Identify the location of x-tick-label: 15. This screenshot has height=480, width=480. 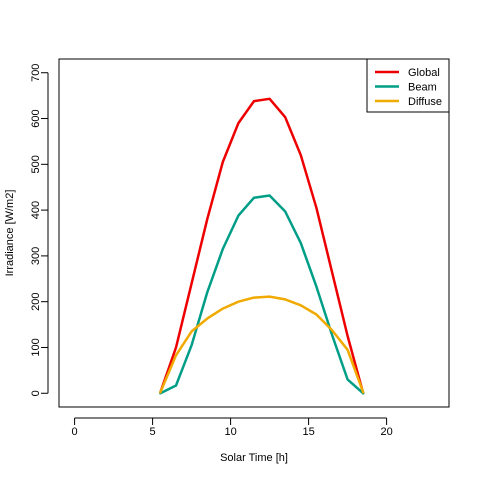
(308, 432).